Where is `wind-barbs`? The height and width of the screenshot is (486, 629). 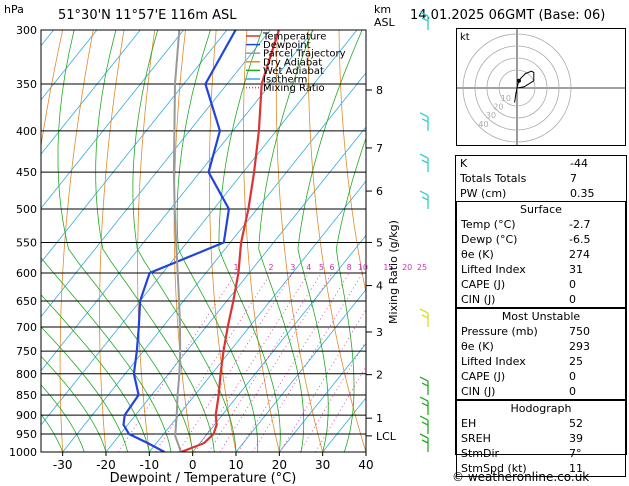 wind-barbs is located at coordinates (424, 231).